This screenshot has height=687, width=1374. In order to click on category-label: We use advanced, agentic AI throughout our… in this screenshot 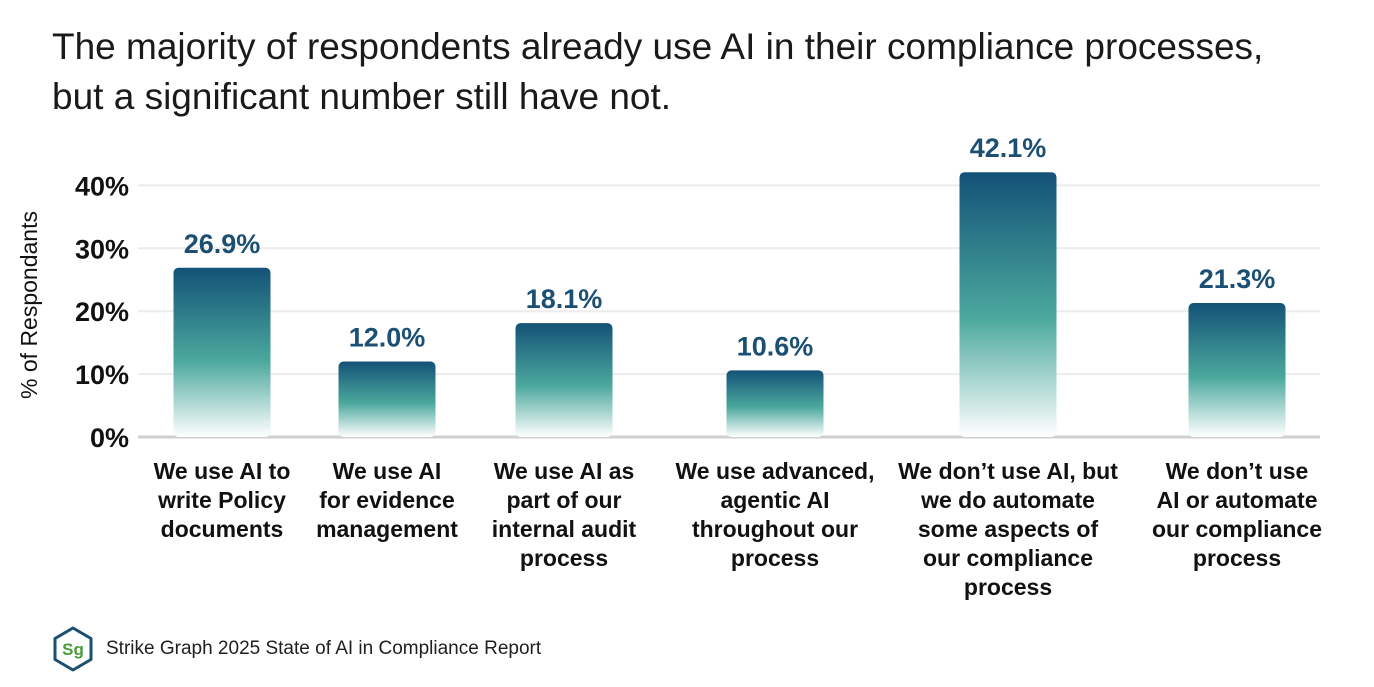, I will do `click(775, 514)`.